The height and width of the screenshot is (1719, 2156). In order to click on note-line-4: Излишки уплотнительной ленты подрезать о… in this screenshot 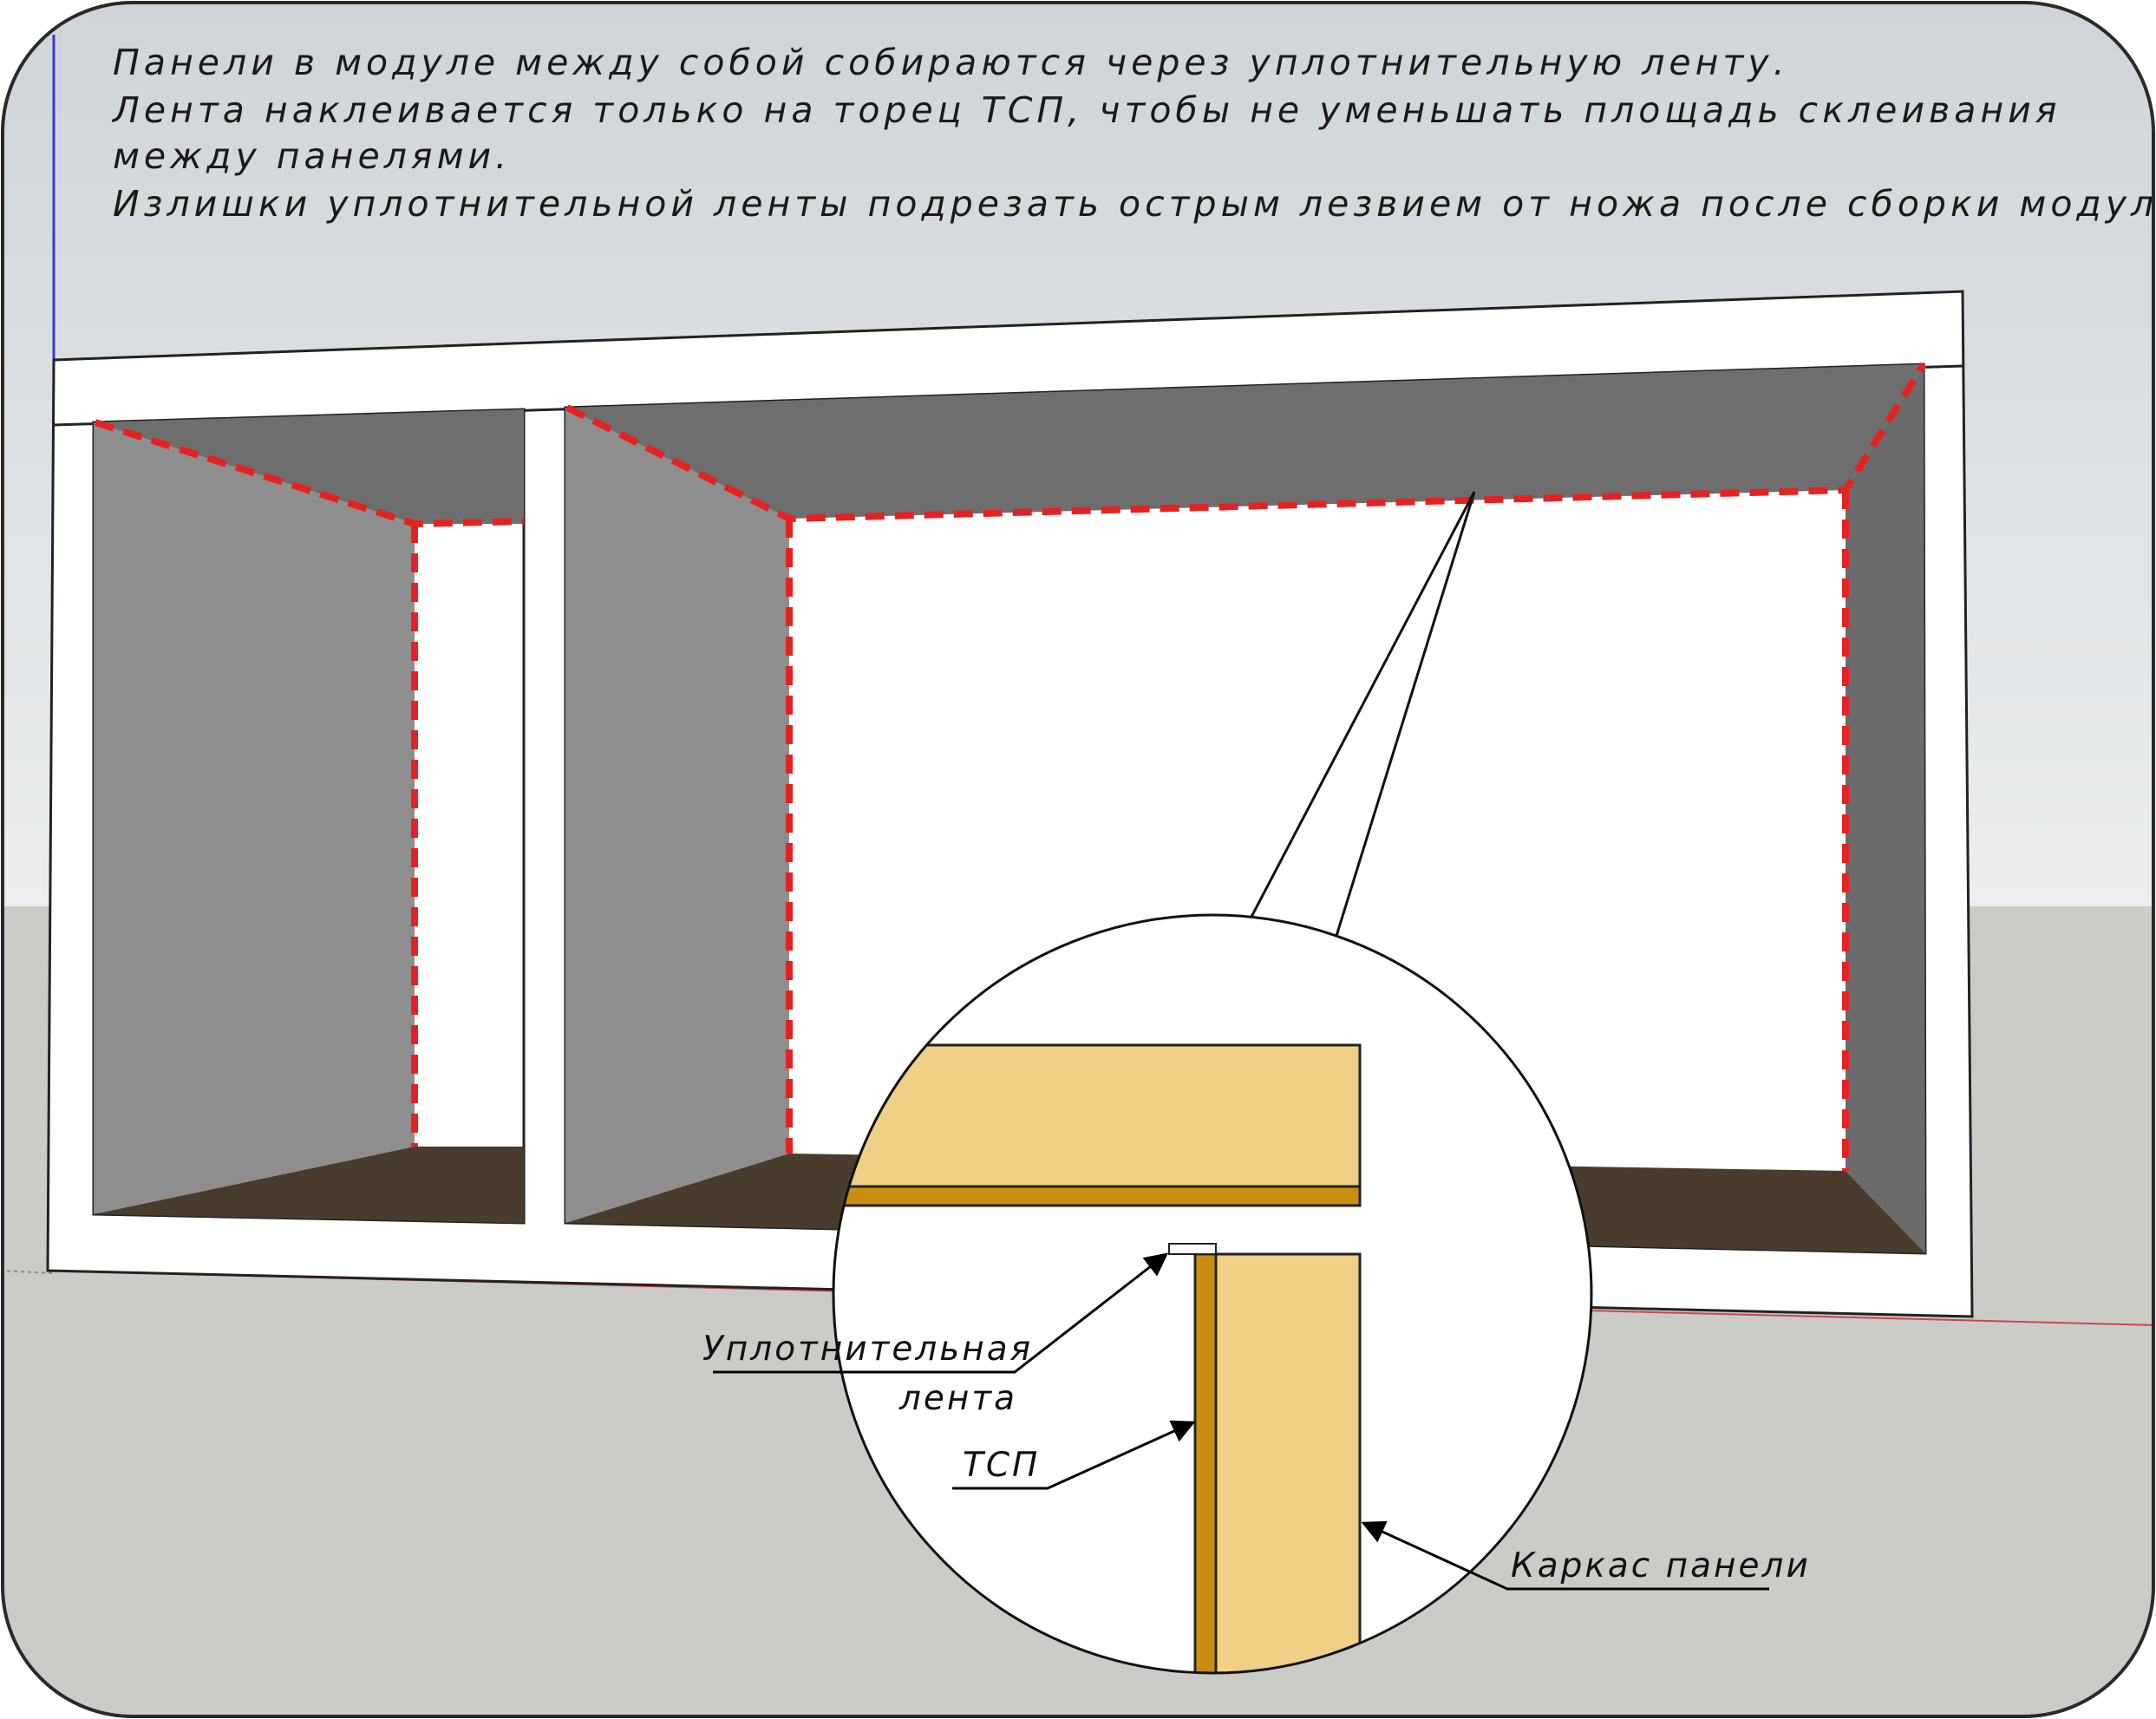, I will do `click(1134, 204)`.